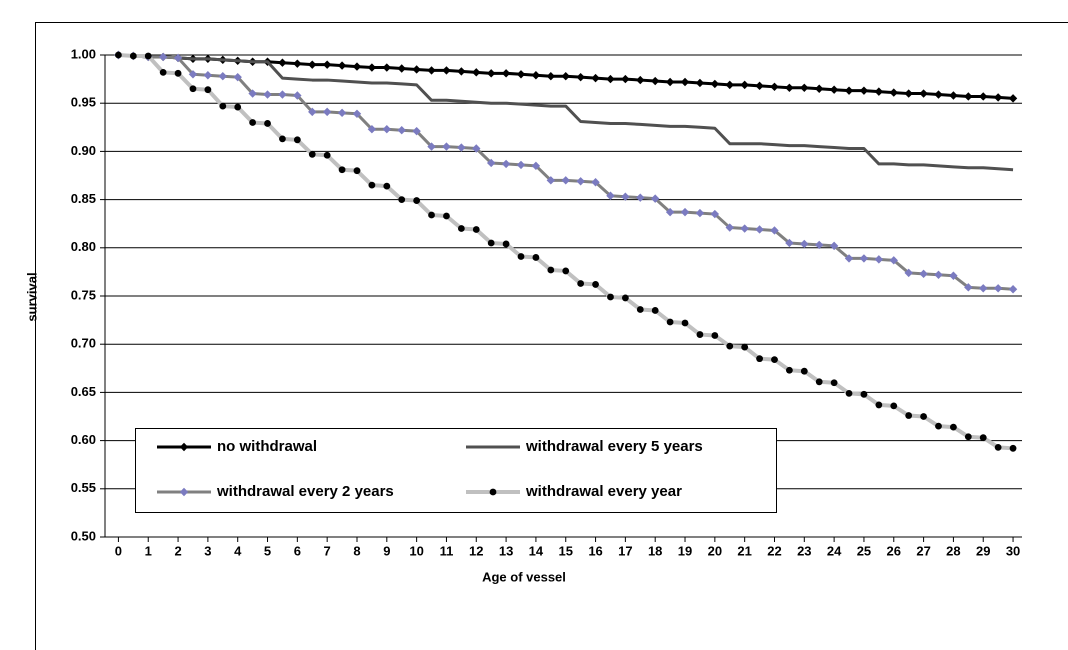  I want to click on x-tick-label: 23, so click(804, 550).